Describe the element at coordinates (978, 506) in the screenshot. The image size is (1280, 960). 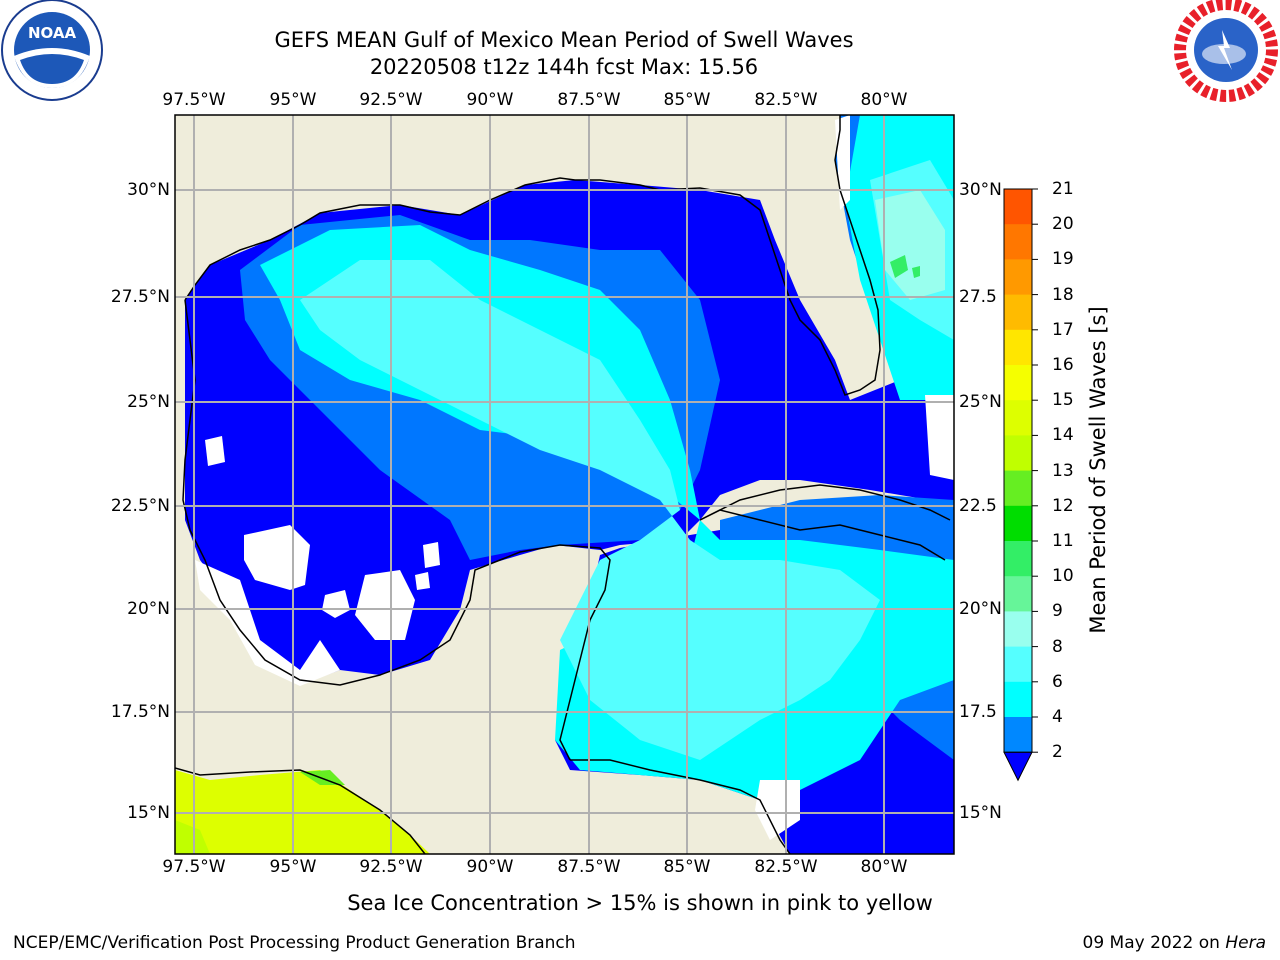
I see `lat-label-right: 22.5` at that location.